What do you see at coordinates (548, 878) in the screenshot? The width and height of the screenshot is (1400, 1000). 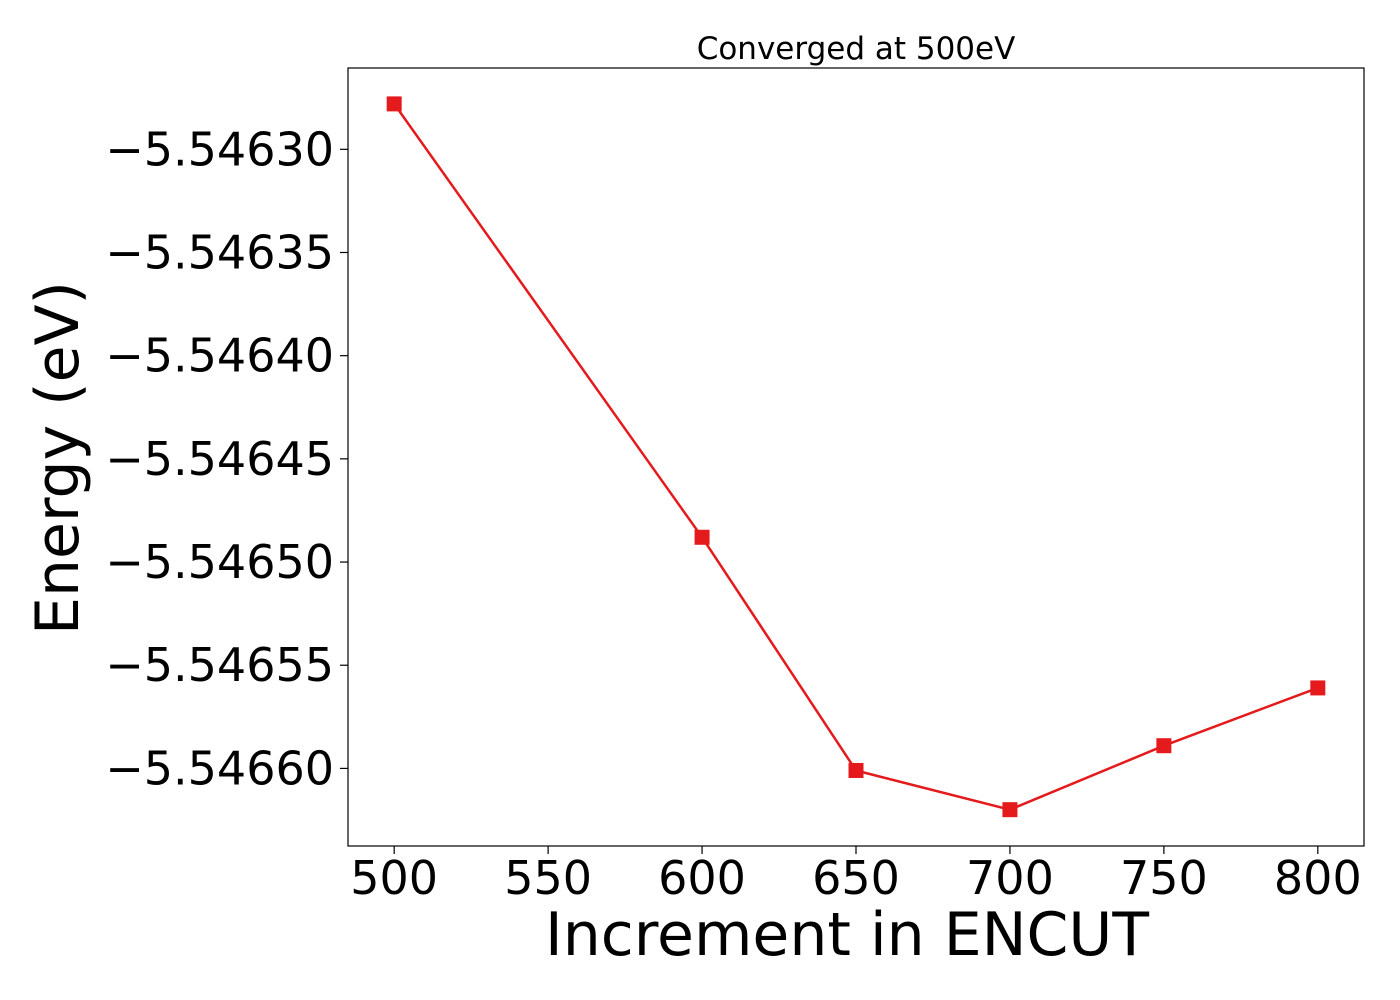 I see `x-tick-label: 550` at bounding box center [548, 878].